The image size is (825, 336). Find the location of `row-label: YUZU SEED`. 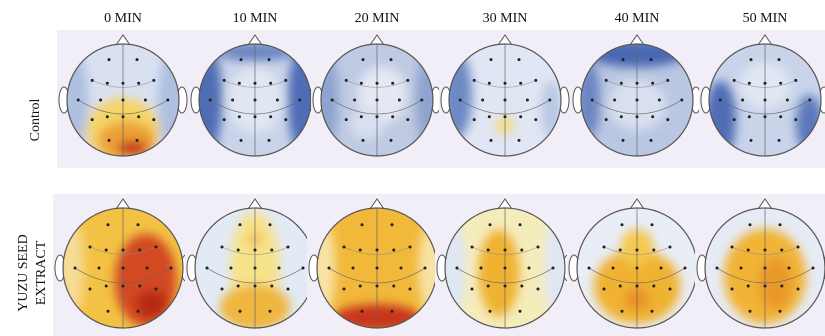

row-label: YUZU SEED is located at coordinates (23, 272).